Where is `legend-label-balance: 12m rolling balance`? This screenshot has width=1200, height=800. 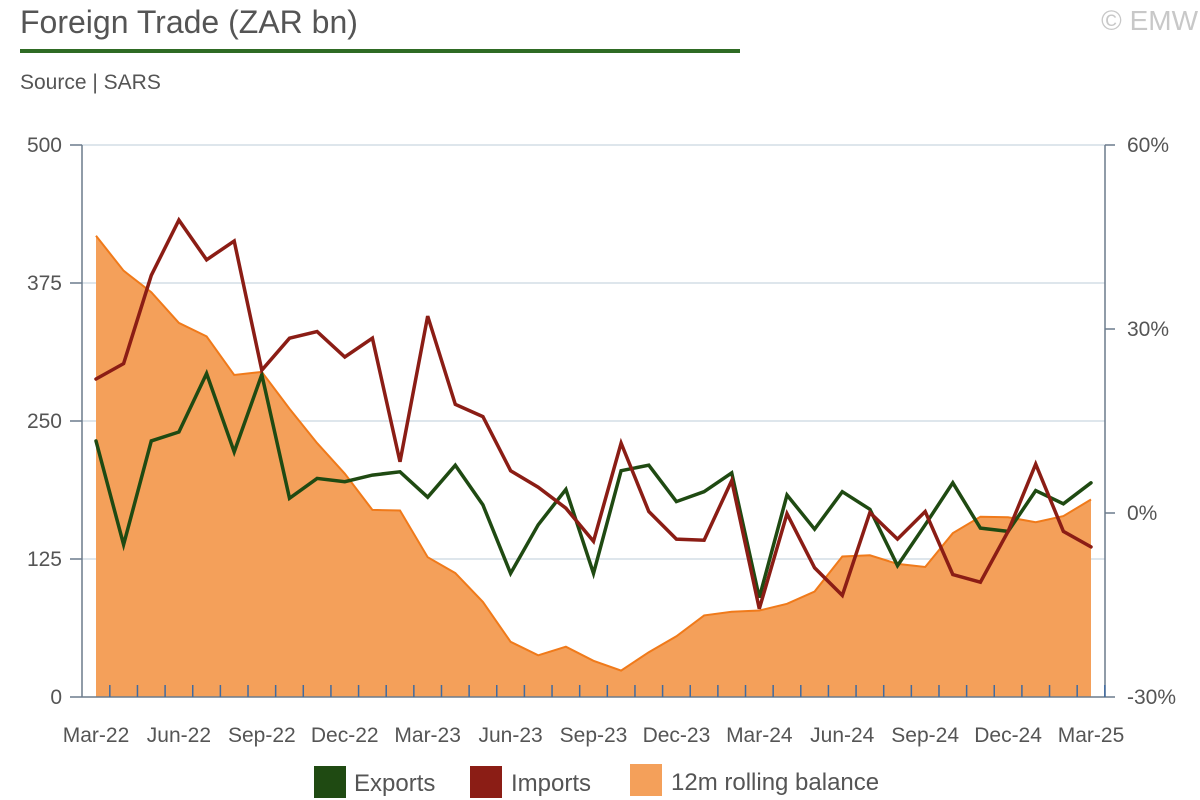 legend-label-balance: 12m rolling balance is located at coordinates (775, 782).